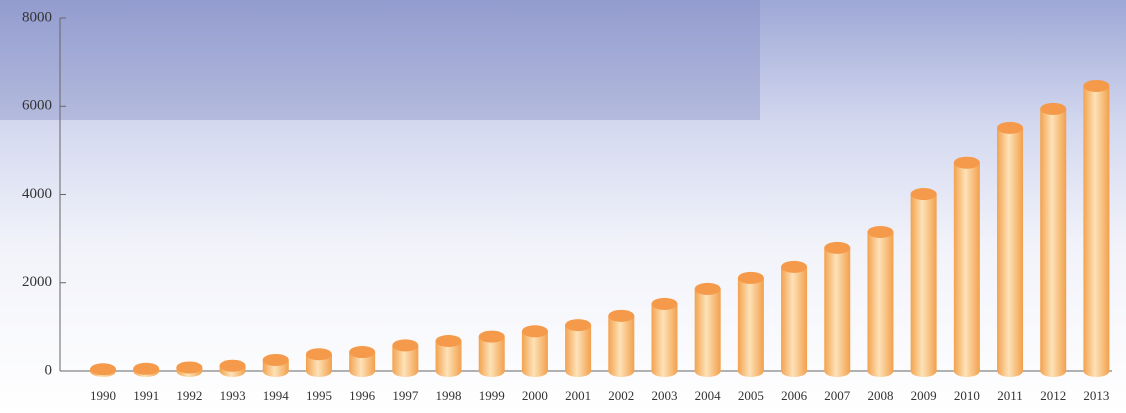 The height and width of the screenshot is (413, 1126). What do you see at coordinates (37, 282) in the screenshot?
I see `y-tick-label: 2000` at bounding box center [37, 282].